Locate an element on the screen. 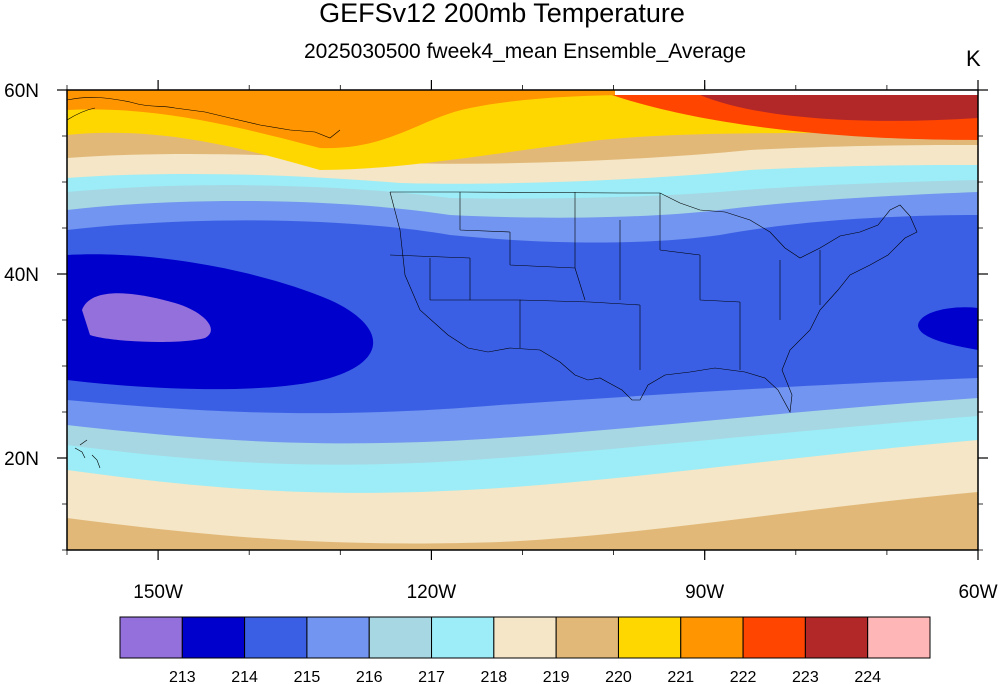 This screenshot has height=684, width=1004. colorbar-label: 219 is located at coordinates (556, 676).